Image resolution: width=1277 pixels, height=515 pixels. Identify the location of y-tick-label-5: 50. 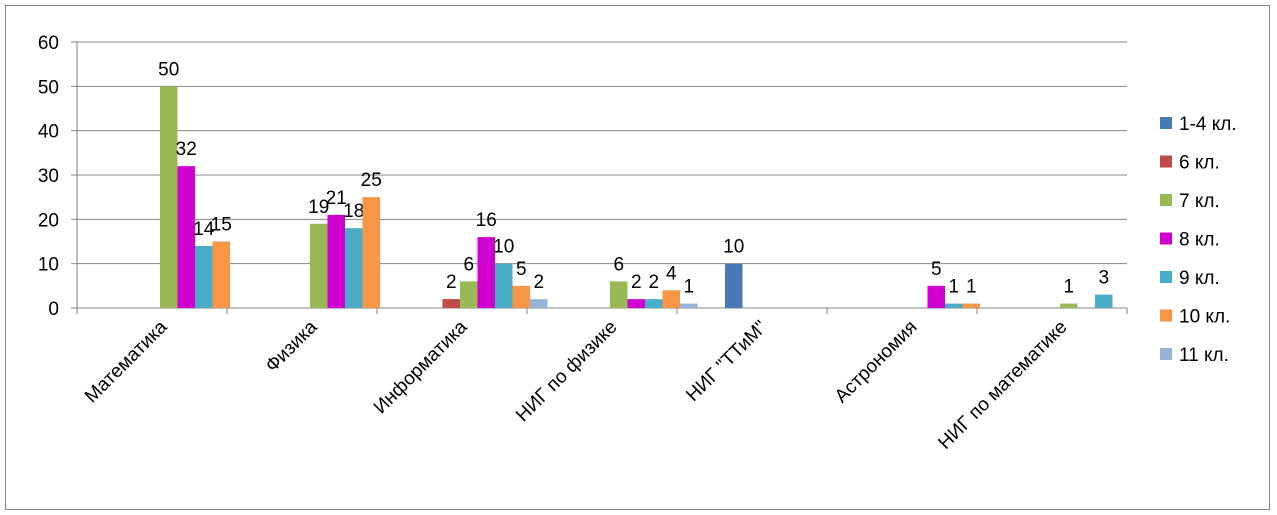
(48, 87).